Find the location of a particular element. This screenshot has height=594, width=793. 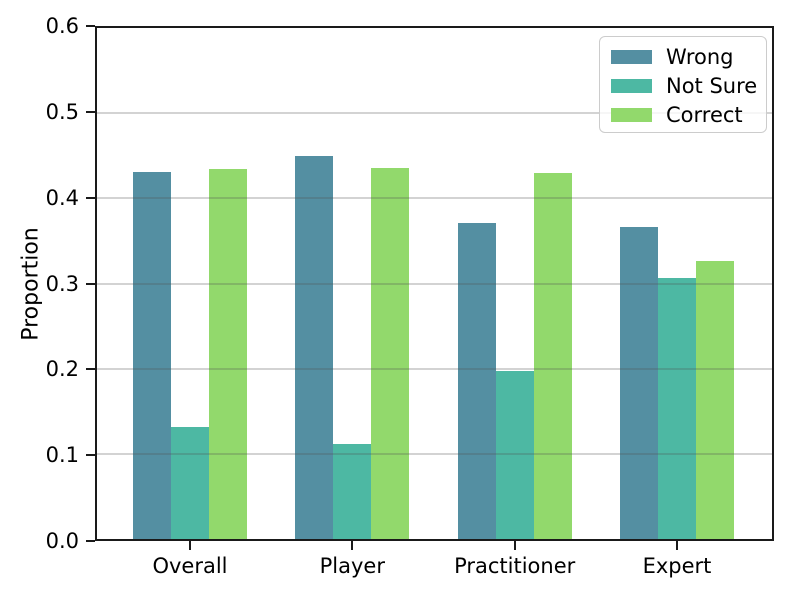

y-tick-0.3 is located at coordinates (90, 283).